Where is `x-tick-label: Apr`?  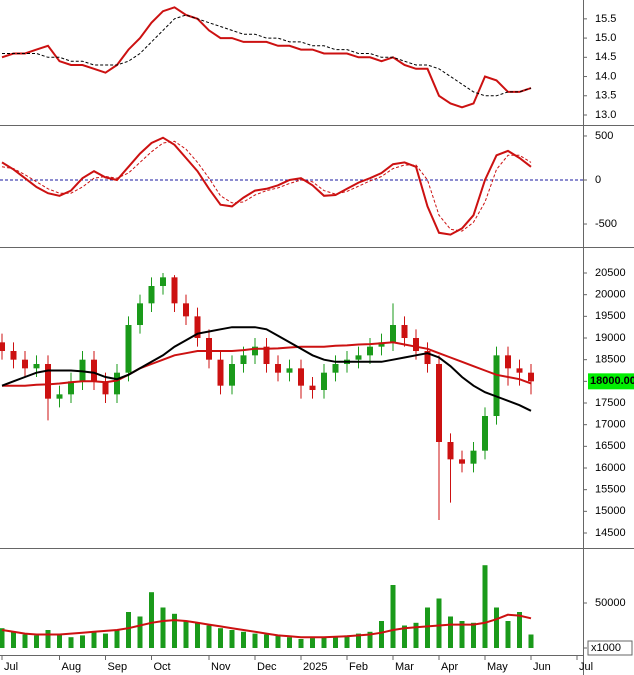
x-tick-label: Apr is located at coordinates (449, 667).